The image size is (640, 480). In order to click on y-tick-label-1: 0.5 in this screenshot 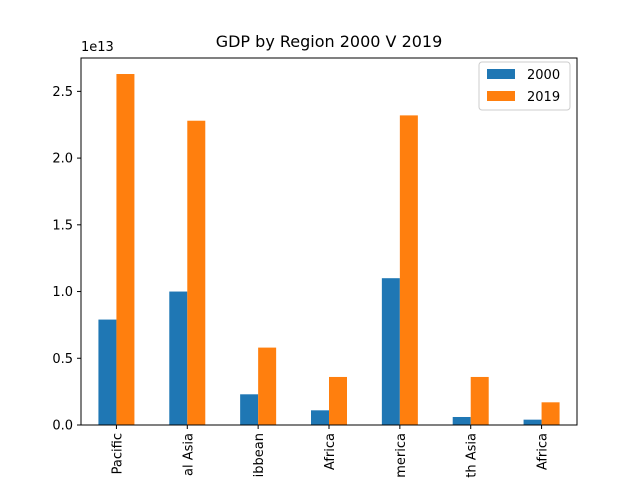, I will do `click(62, 359)`.